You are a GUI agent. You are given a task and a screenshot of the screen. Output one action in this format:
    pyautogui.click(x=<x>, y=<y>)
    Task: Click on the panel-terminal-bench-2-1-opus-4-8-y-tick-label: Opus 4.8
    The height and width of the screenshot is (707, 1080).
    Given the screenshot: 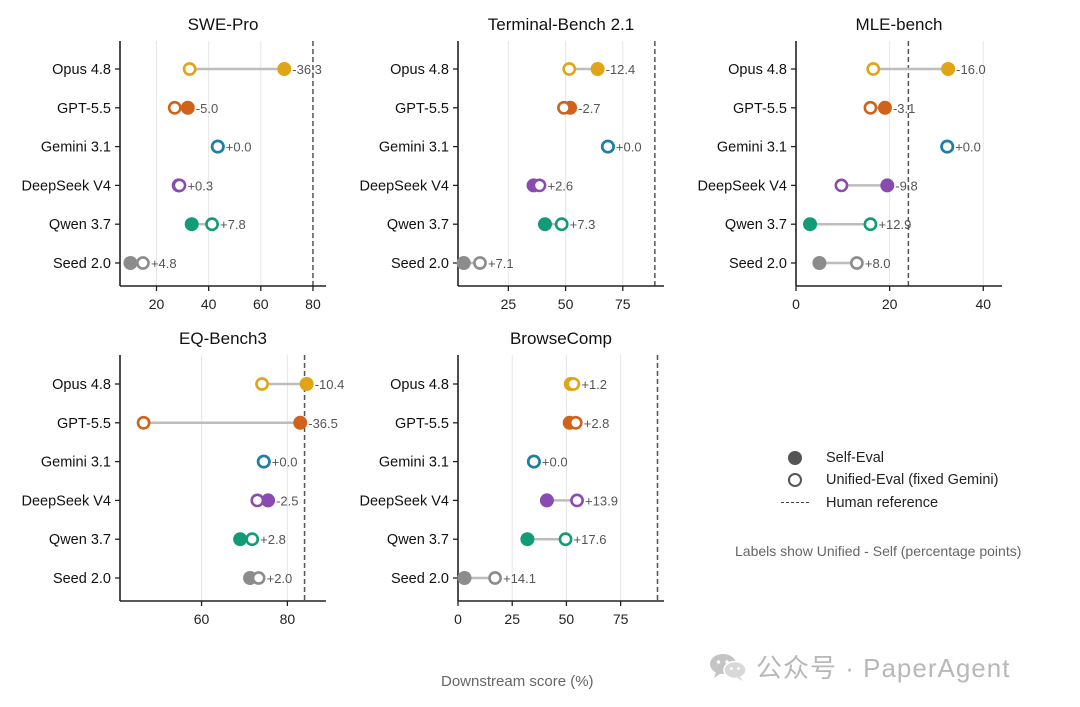 What is the action you would take?
    pyautogui.click(x=419, y=70)
    